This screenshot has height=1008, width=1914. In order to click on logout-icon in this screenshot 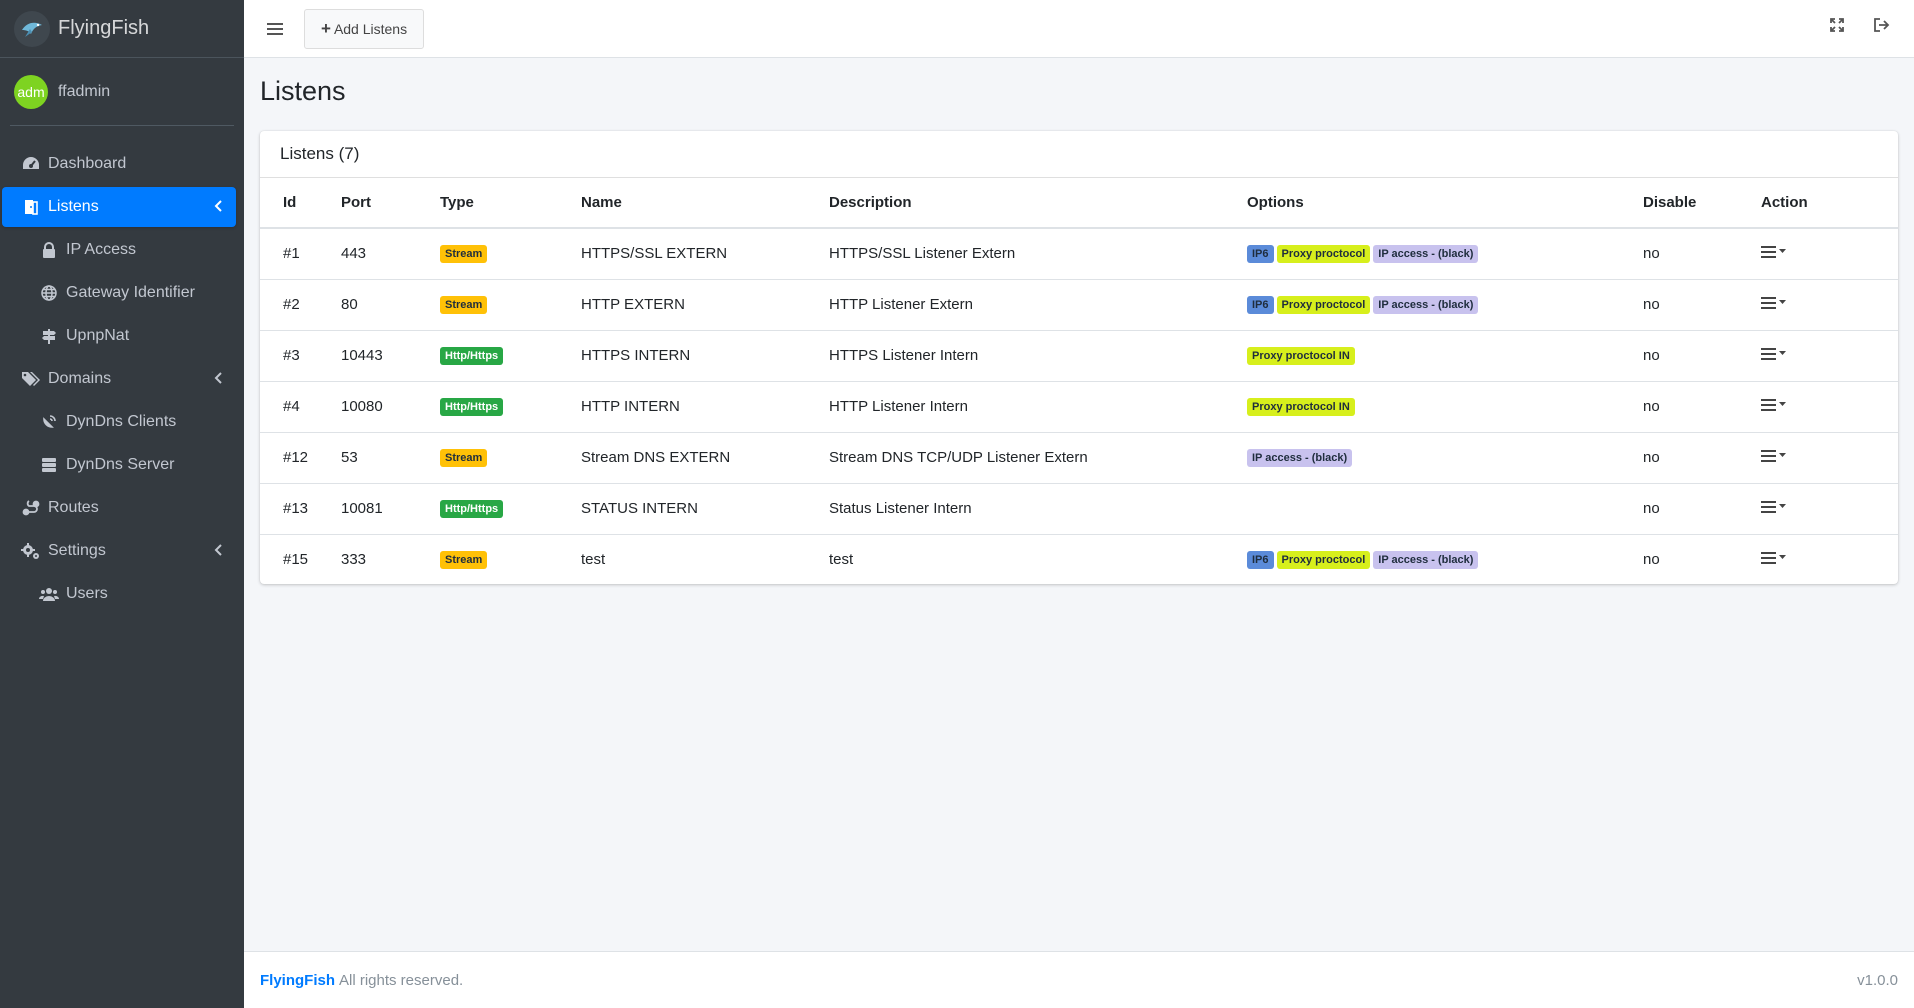, I will do `click(1881, 27)`.